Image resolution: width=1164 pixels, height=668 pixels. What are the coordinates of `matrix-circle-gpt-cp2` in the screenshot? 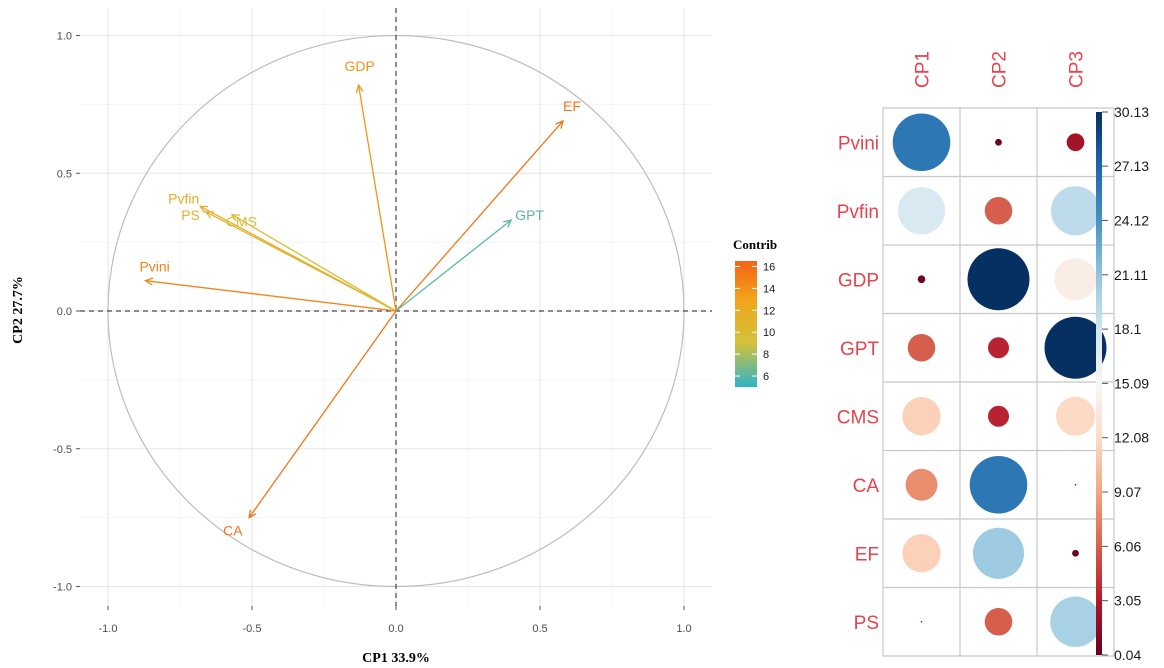 It's located at (998, 348).